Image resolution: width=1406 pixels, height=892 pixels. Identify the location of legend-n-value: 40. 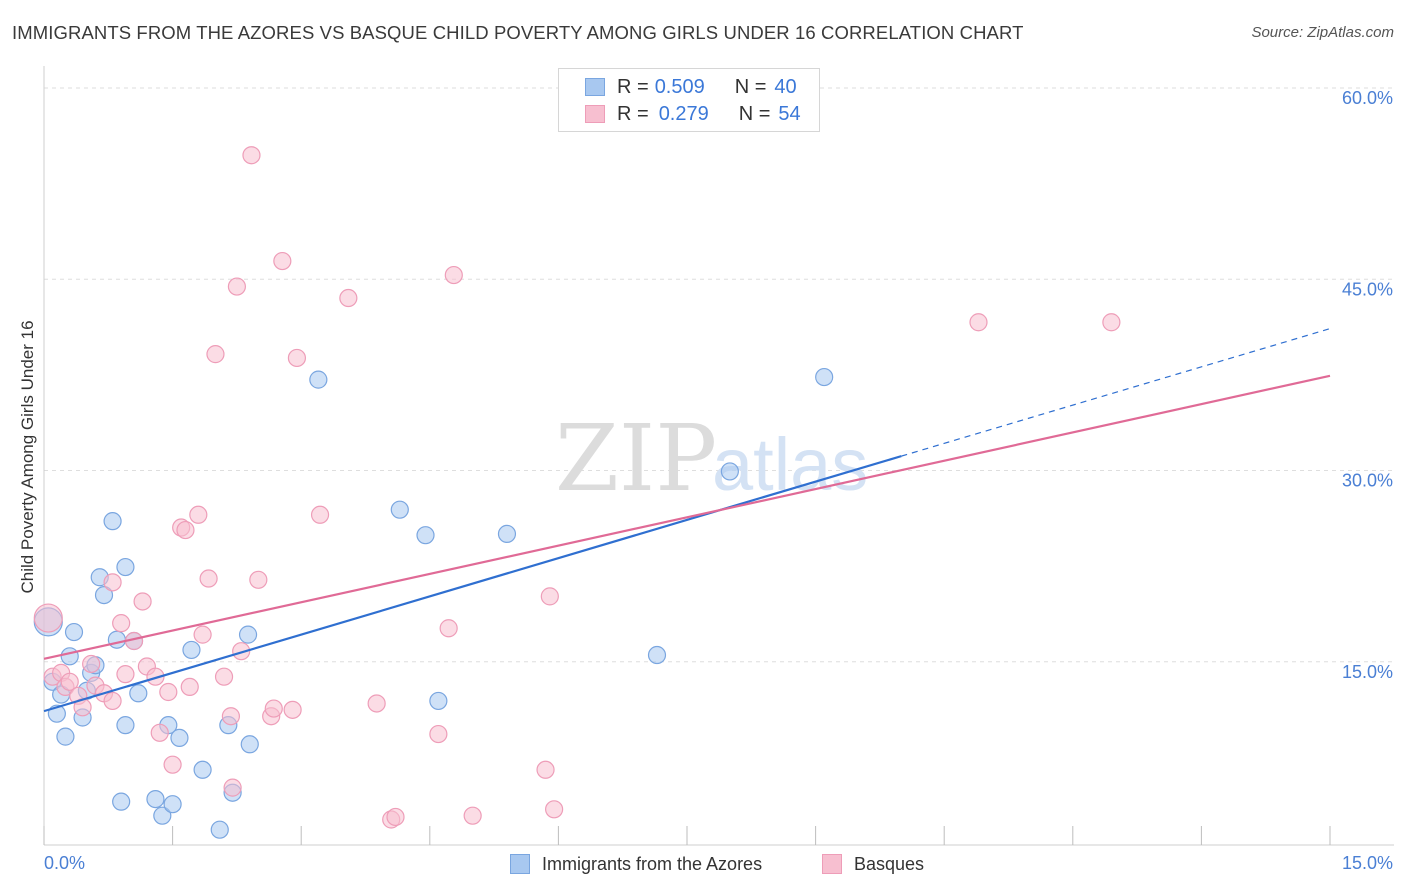
(785, 86).